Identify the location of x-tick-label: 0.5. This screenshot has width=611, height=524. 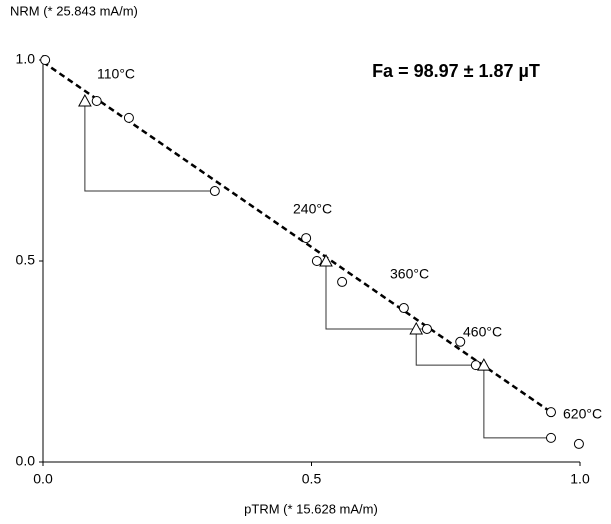
(312, 479).